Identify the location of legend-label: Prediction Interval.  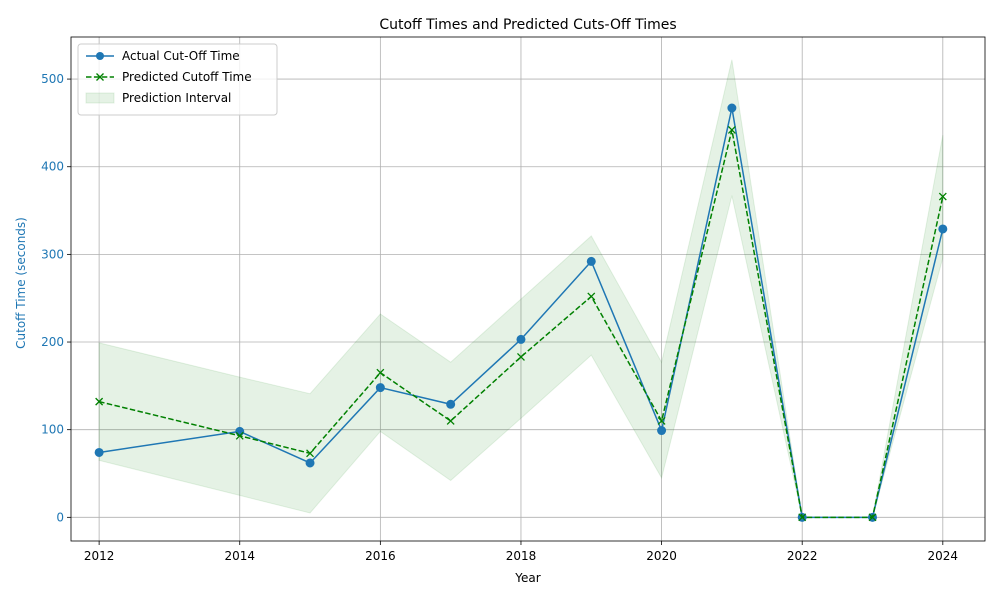
(176, 98).